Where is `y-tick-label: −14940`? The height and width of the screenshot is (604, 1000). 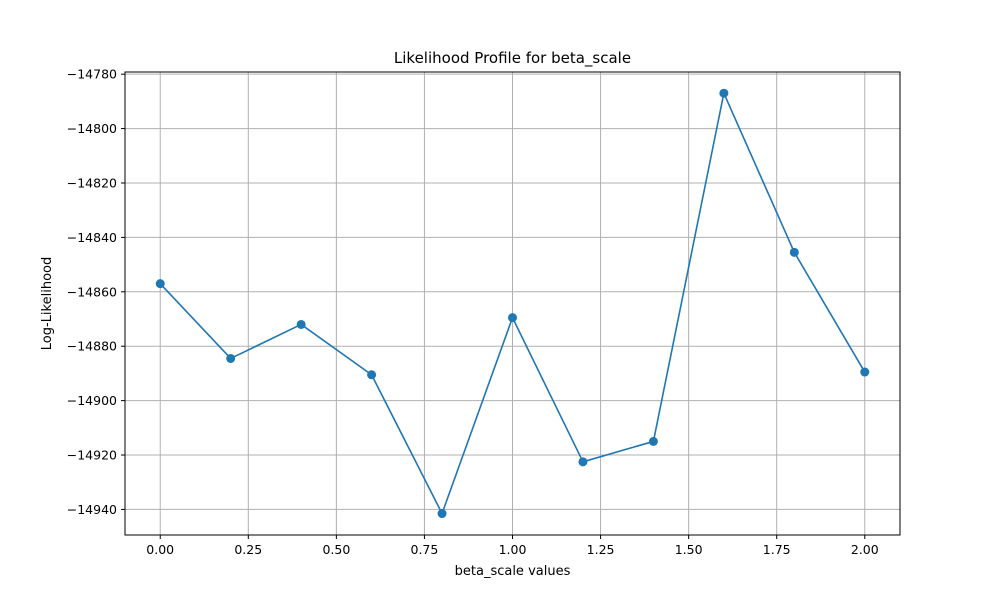 y-tick-label: −14940 is located at coordinates (92, 509).